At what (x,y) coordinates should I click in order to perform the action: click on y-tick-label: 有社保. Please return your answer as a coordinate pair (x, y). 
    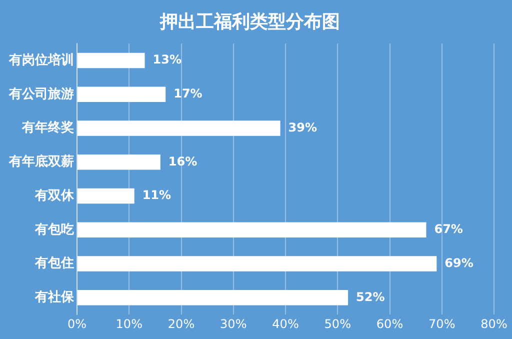
    Looking at the image, I should click on (54, 297).